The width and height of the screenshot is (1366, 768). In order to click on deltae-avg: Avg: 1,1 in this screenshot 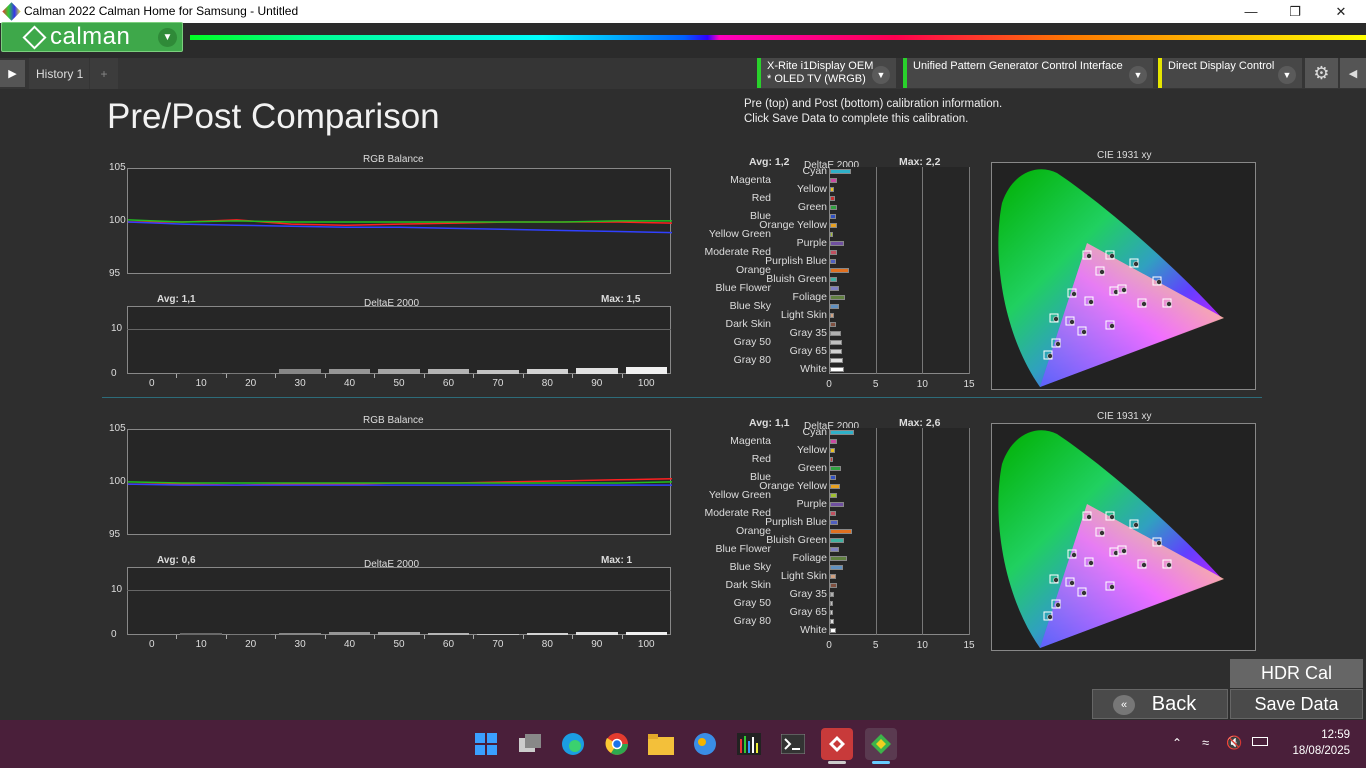, I will do `click(769, 423)`.